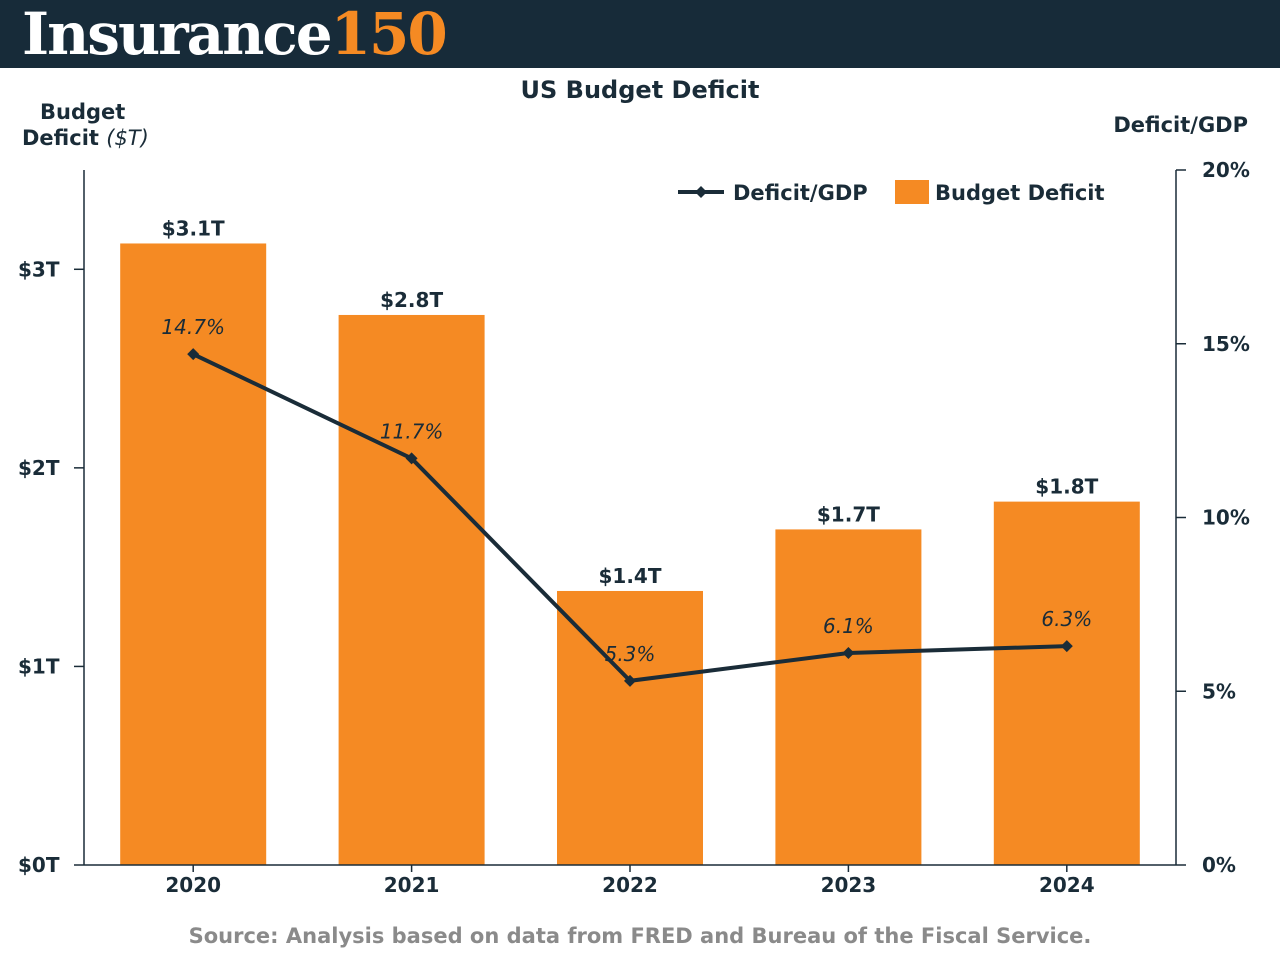 This screenshot has height=960, width=1280. Describe the element at coordinates (848, 626) in the screenshot. I see `deficit-gdp-label-2023: 6.1%` at that location.